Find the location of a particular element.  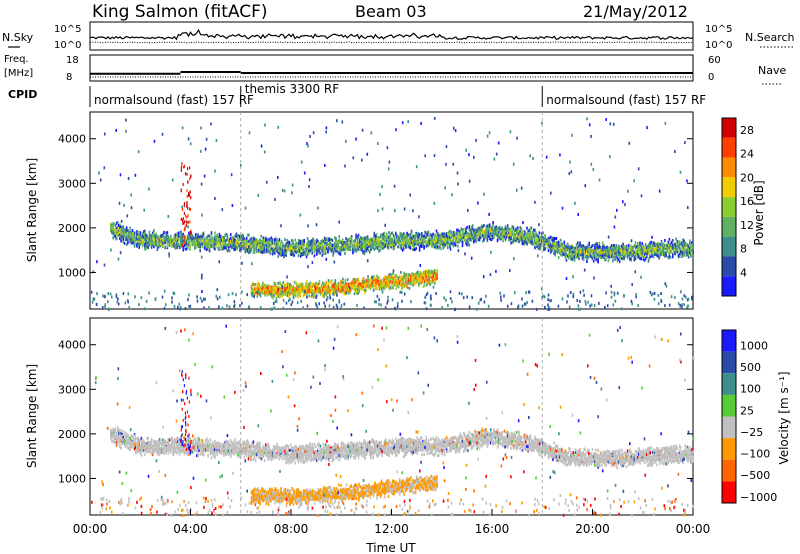

cpid-segment-label-0: normalsound (fast) 157 RF is located at coordinates (174, 100).